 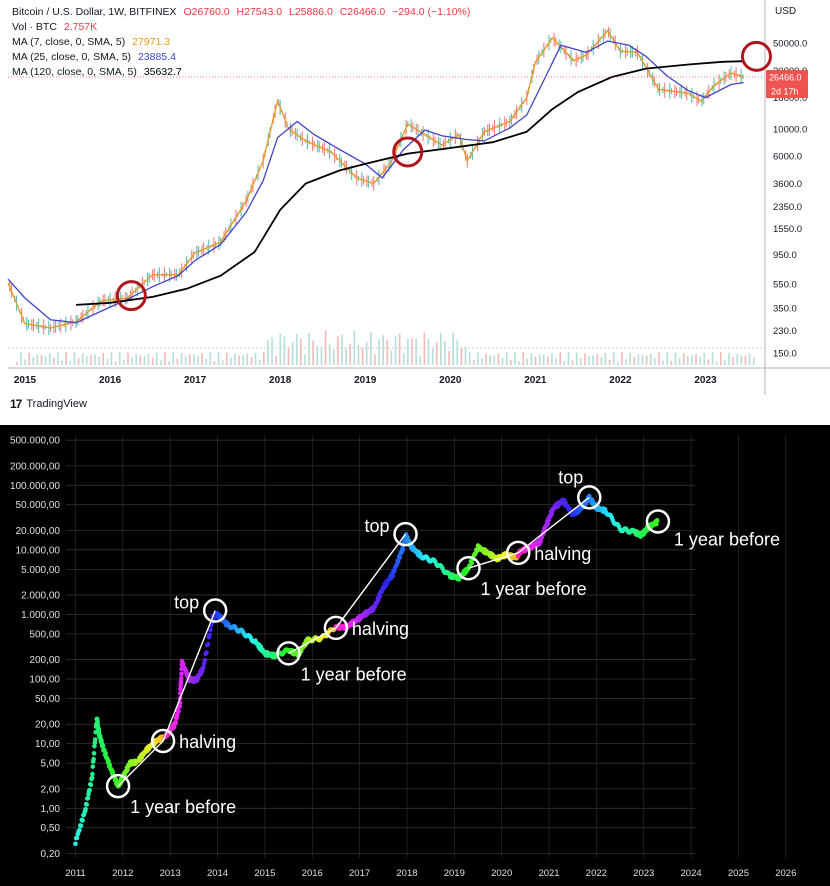 What do you see at coordinates (35, 466) in the screenshot?
I see `y-tick-label: 200.000,00` at bounding box center [35, 466].